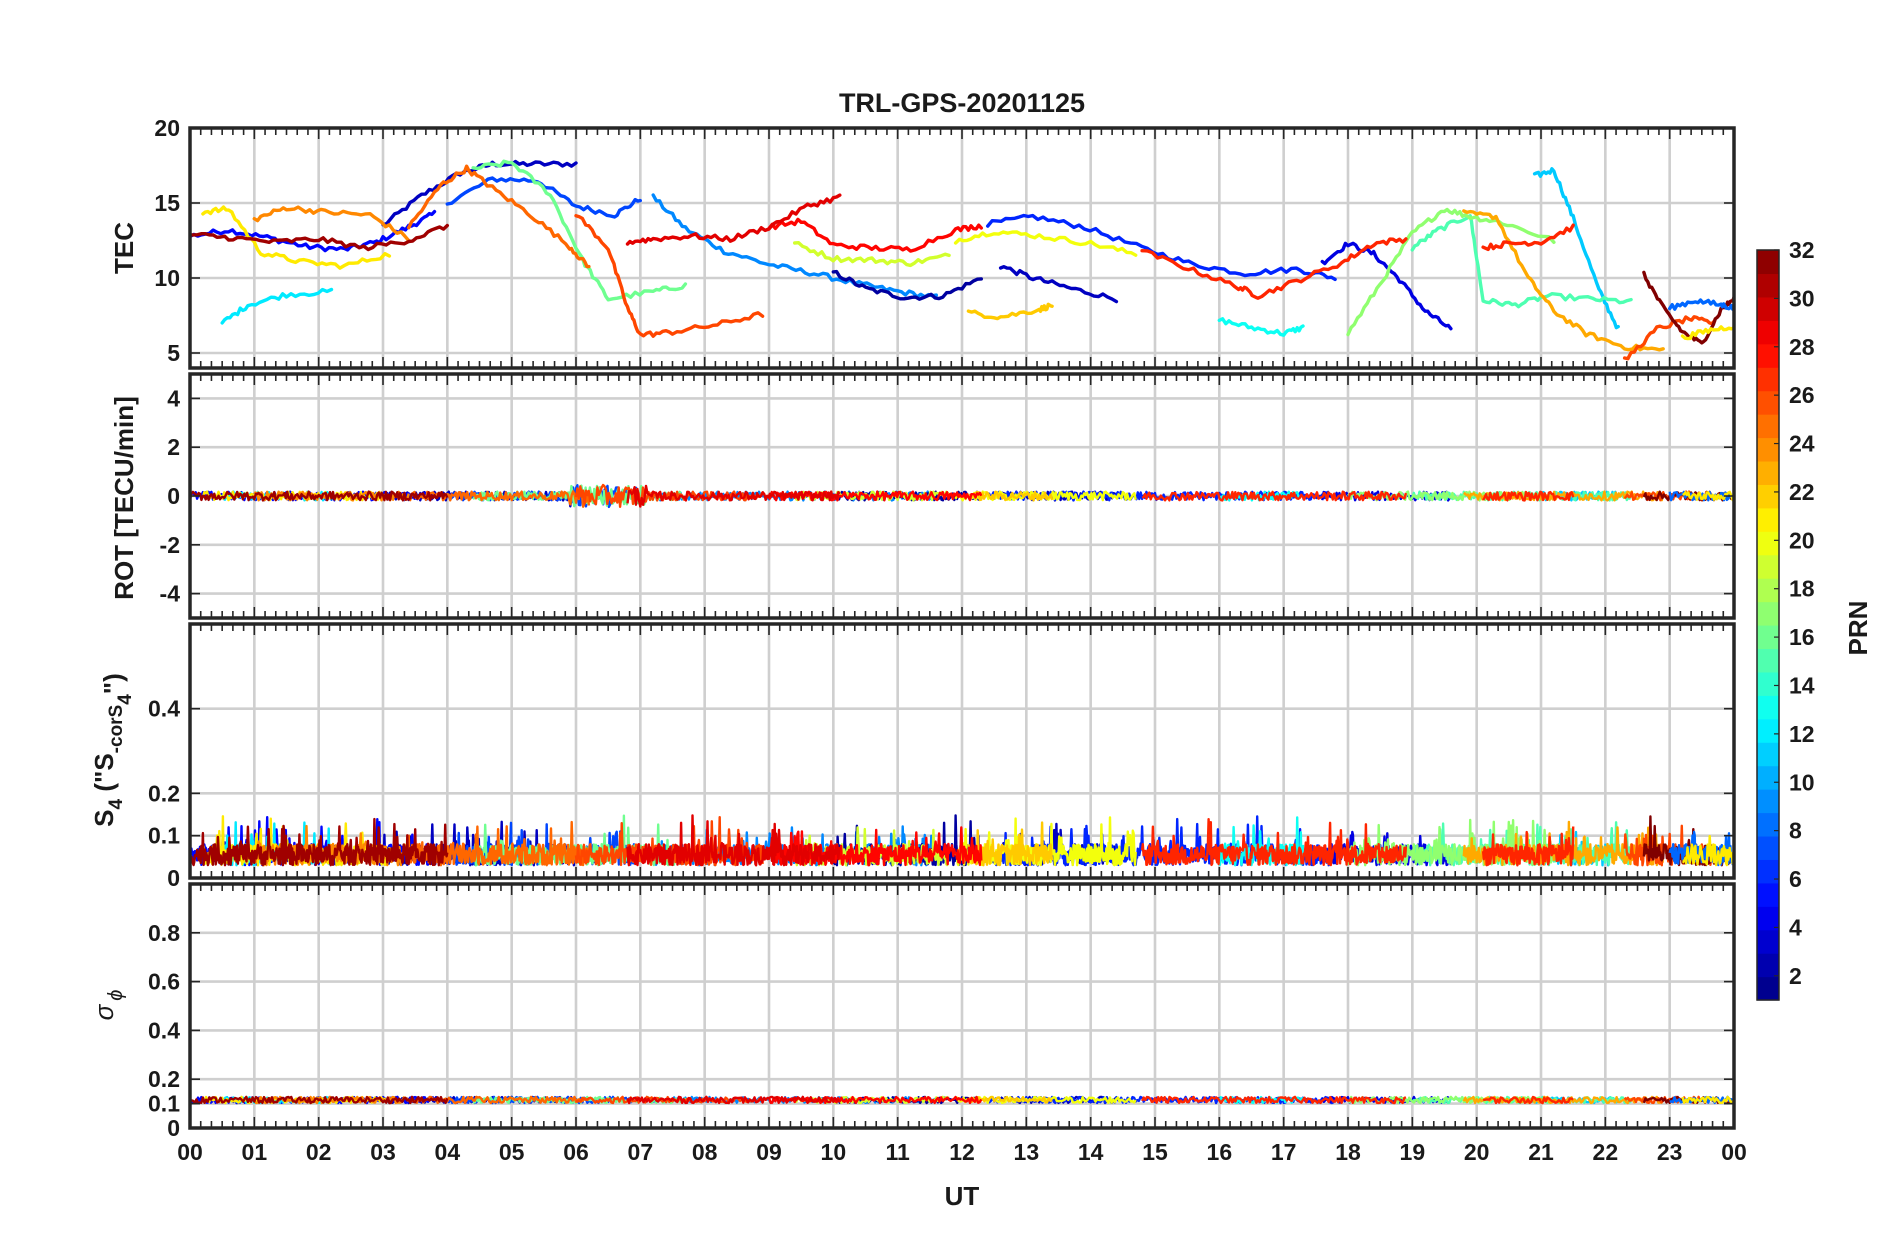 Image resolution: width=1902 pixels, height=1236 pixels. Describe the element at coordinates (173, 398) in the screenshot. I see `y-tick-label: 4` at that location.